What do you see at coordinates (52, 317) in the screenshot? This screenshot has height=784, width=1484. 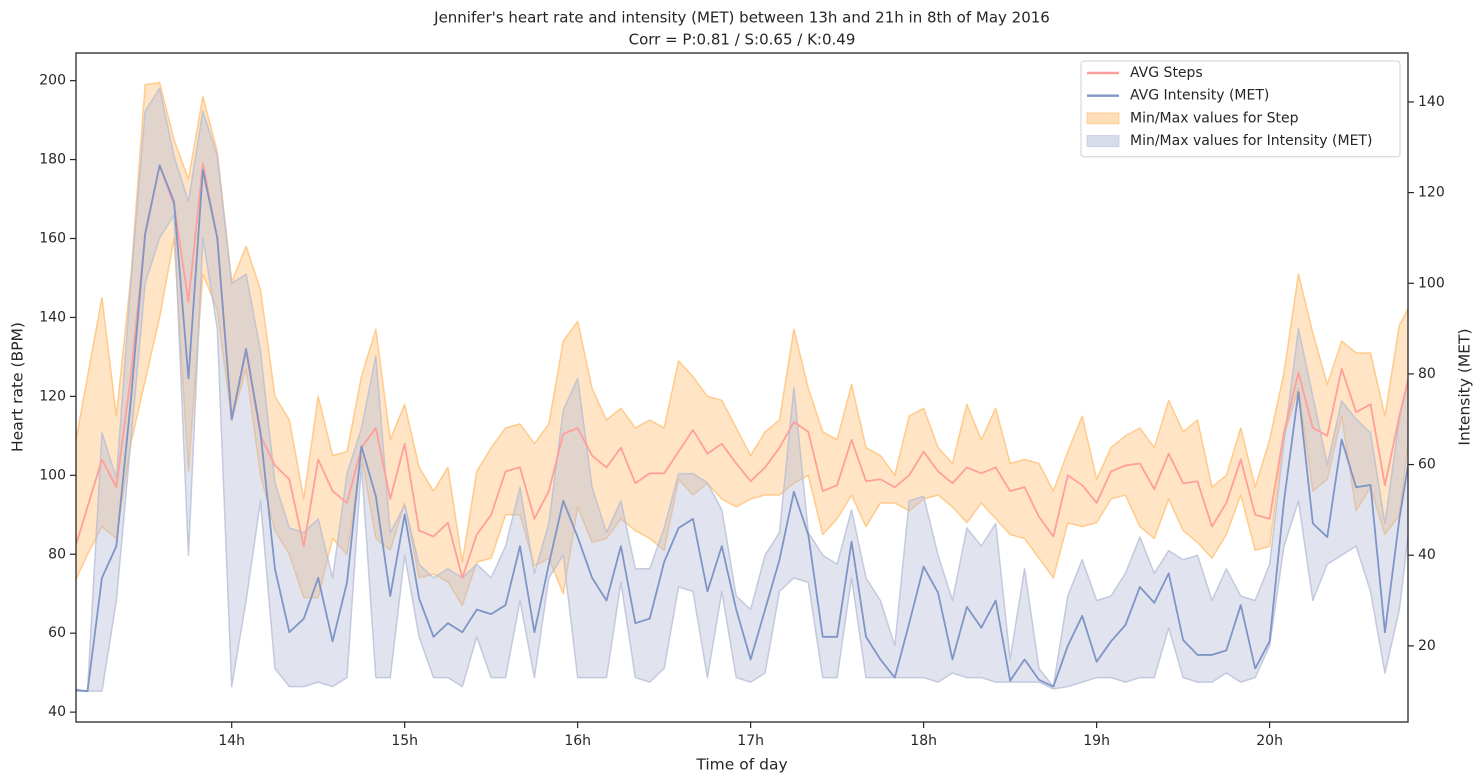 I see `y-tick-label: 140` at bounding box center [52, 317].